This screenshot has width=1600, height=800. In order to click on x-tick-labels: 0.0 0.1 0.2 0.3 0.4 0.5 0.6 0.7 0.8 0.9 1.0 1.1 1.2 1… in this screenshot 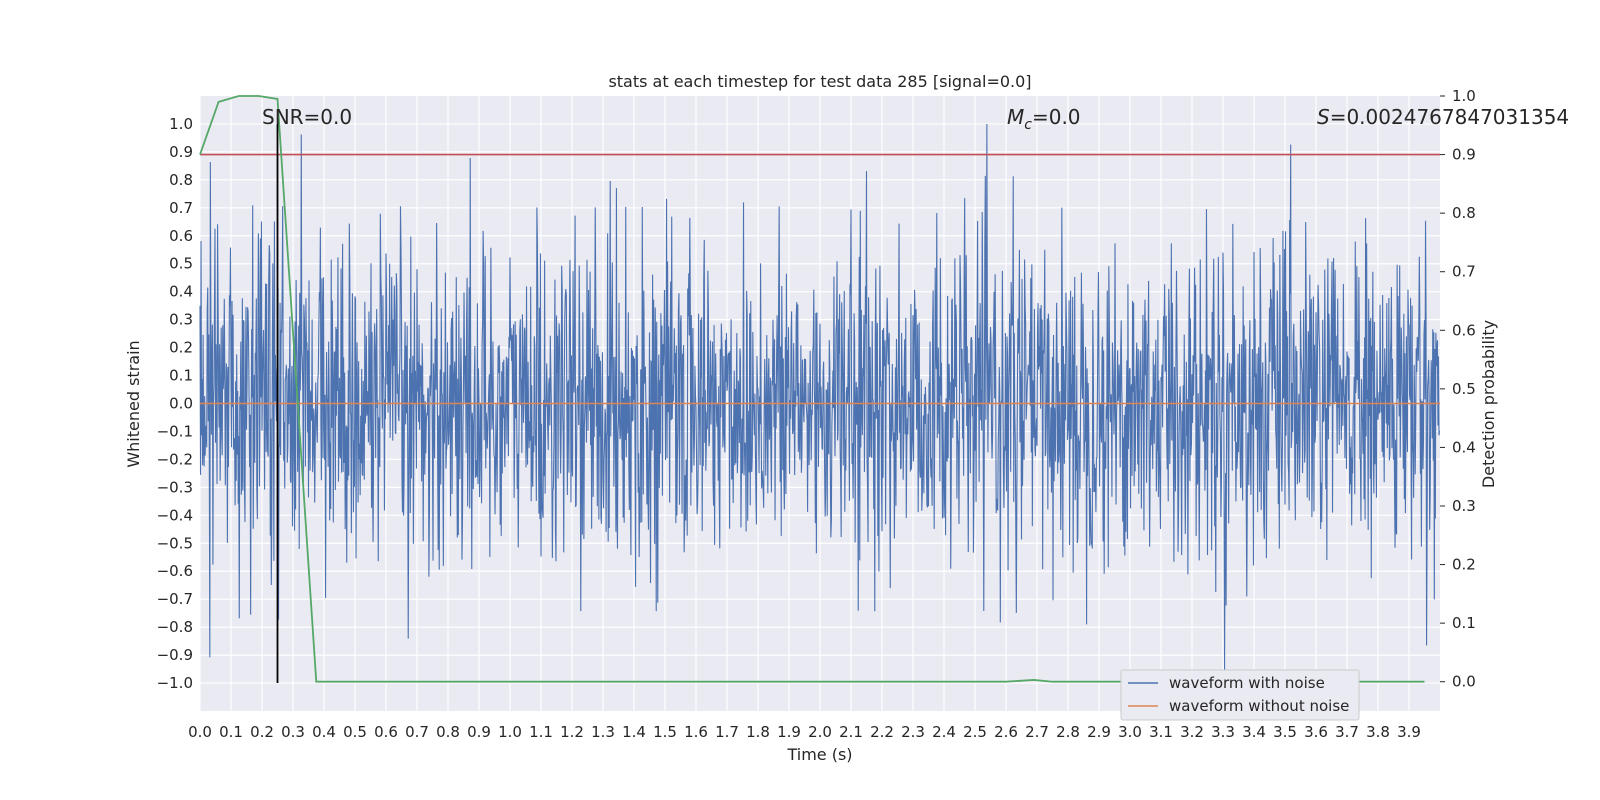, I will do `click(804, 732)`.